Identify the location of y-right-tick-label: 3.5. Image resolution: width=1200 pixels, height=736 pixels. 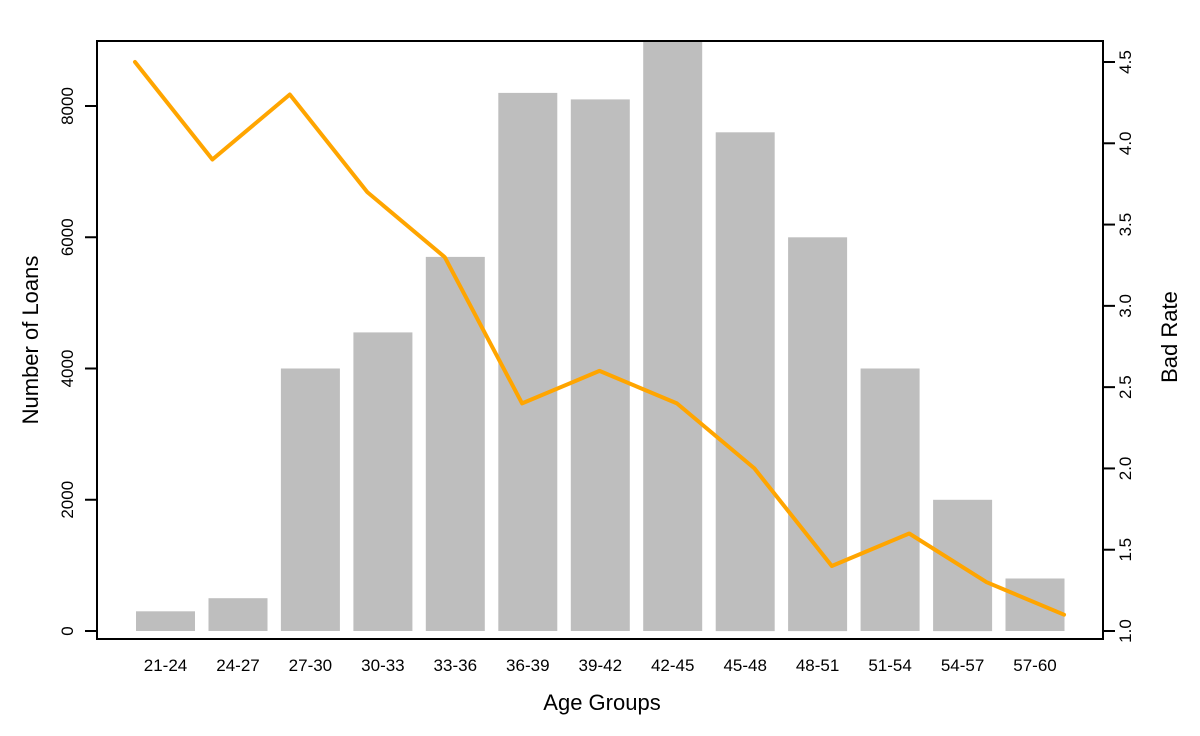
(1125, 225).